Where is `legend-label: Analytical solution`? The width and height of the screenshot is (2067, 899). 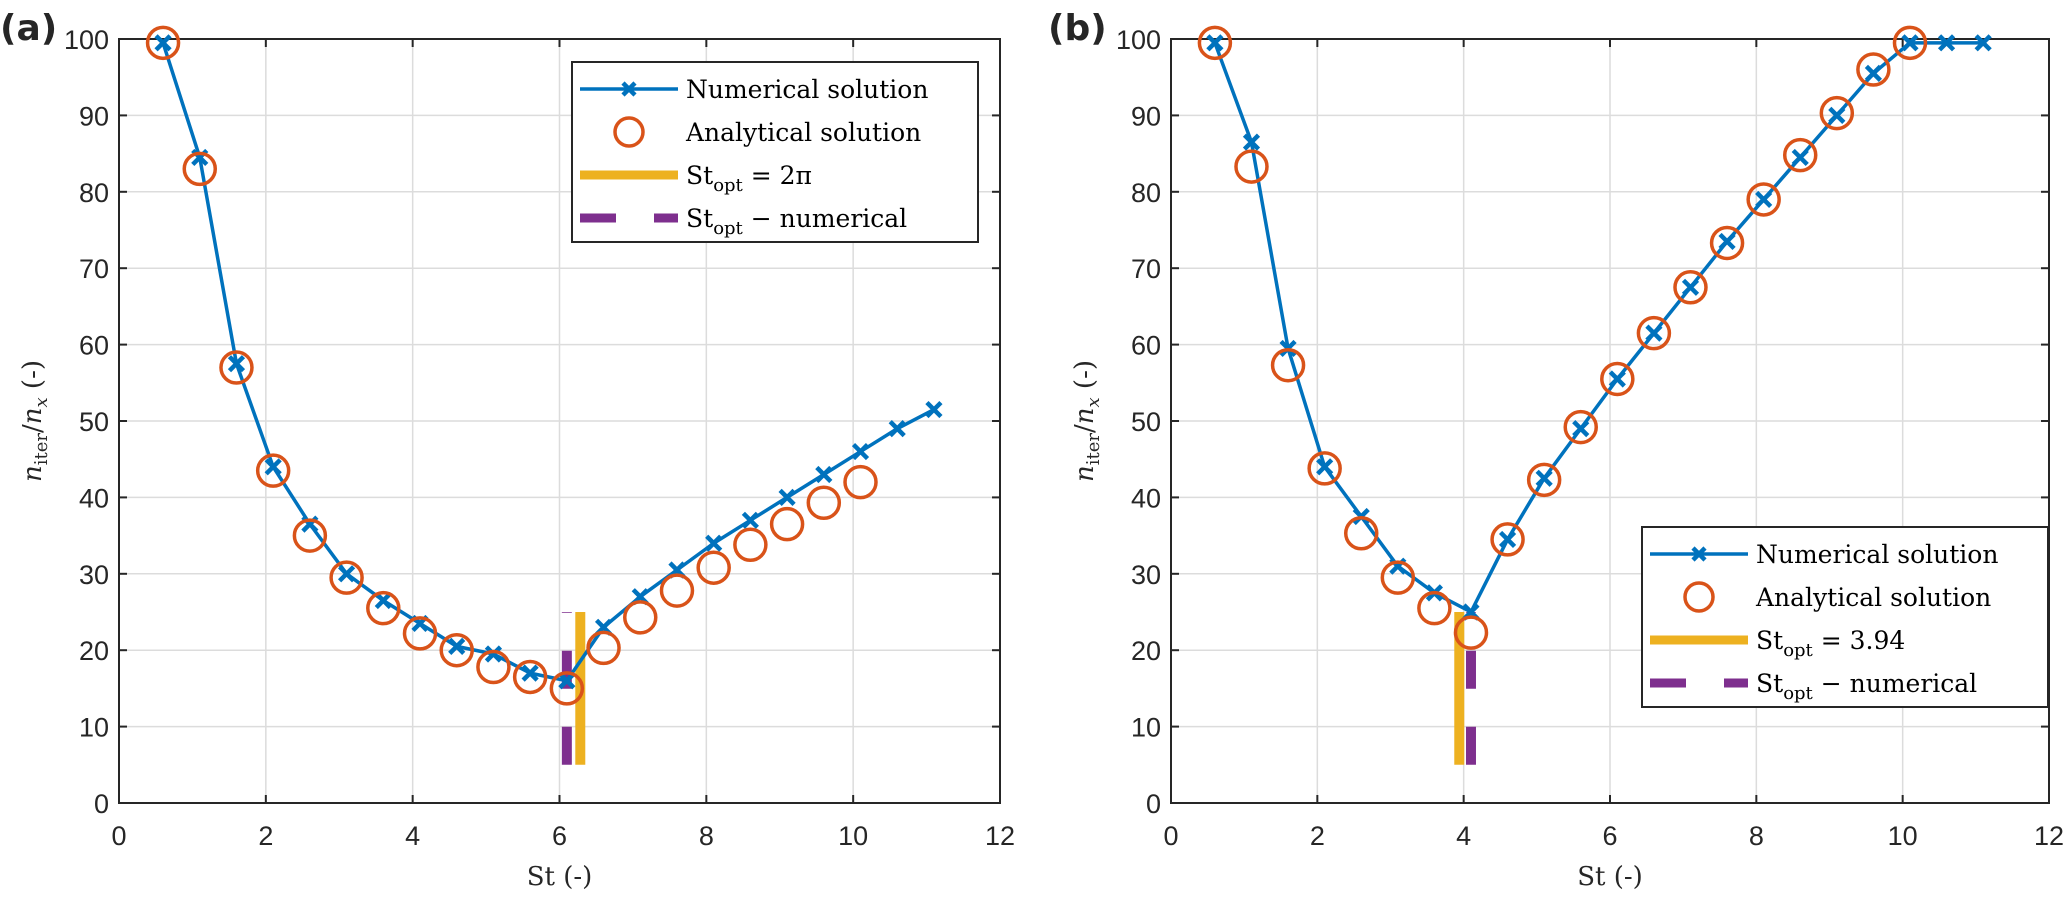 legend-label: Analytical solution is located at coordinates (1873, 597).